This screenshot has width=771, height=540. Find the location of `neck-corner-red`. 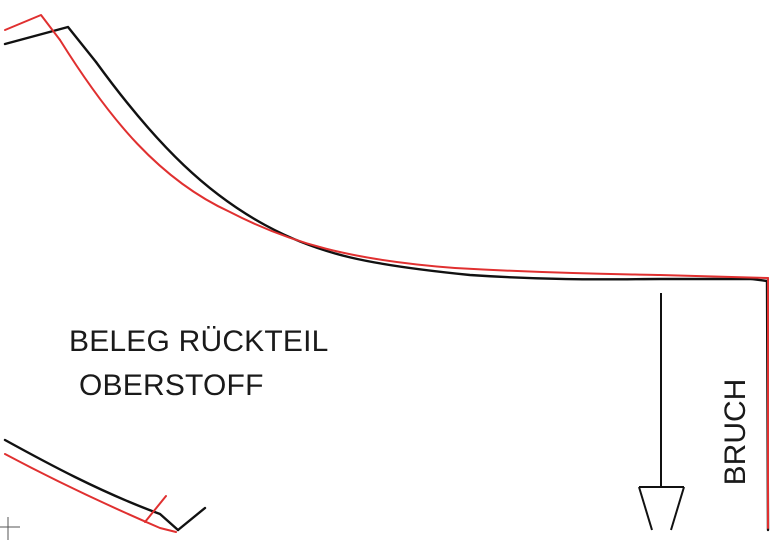

neck-corner-red is located at coordinates (32, 27).